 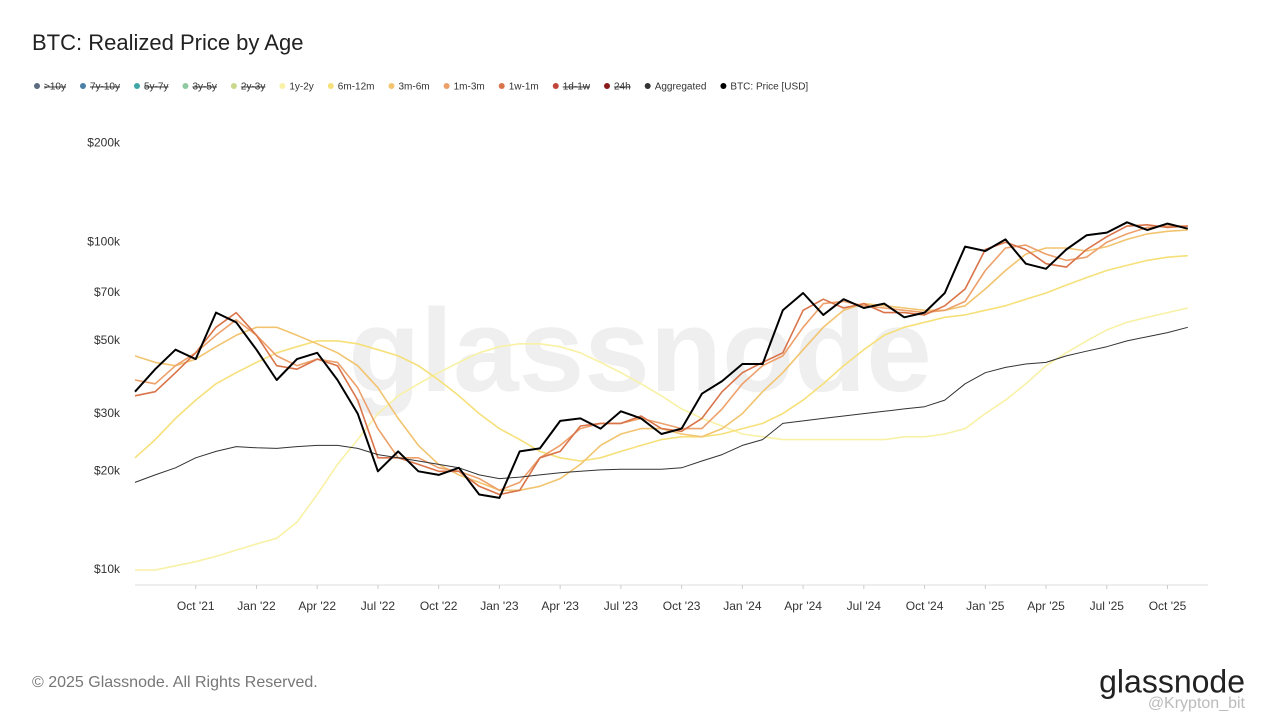 What do you see at coordinates (469, 87) in the screenshot?
I see `legend-label: 1m-3m` at bounding box center [469, 87].